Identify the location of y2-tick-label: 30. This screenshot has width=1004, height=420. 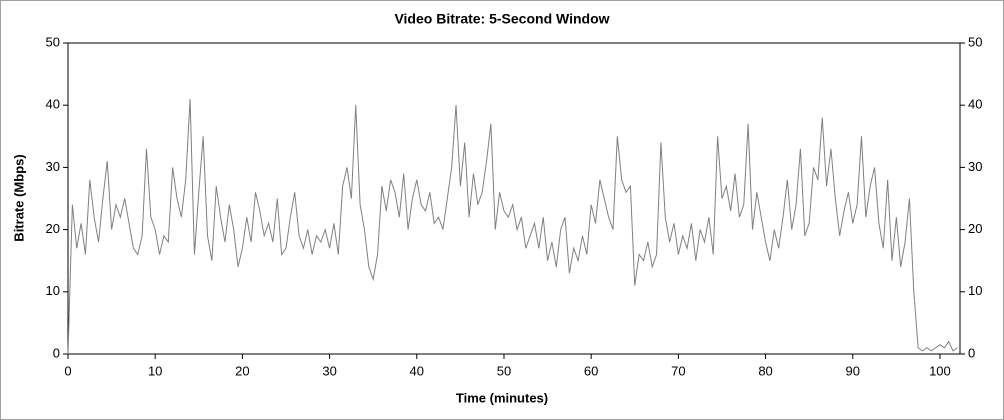
(975, 166).